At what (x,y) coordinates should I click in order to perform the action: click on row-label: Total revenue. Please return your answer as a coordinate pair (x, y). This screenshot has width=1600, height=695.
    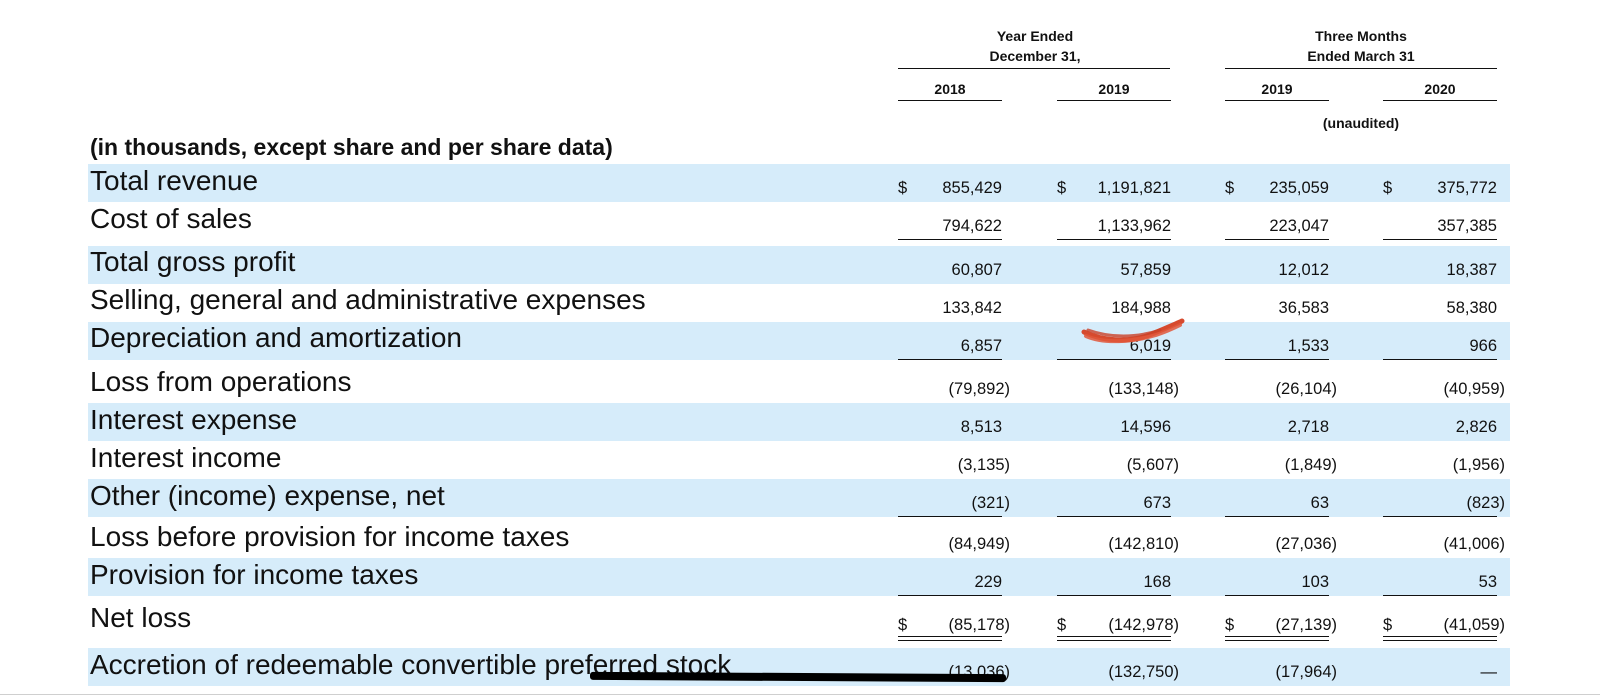
    Looking at the image, I should click on (174, 180).